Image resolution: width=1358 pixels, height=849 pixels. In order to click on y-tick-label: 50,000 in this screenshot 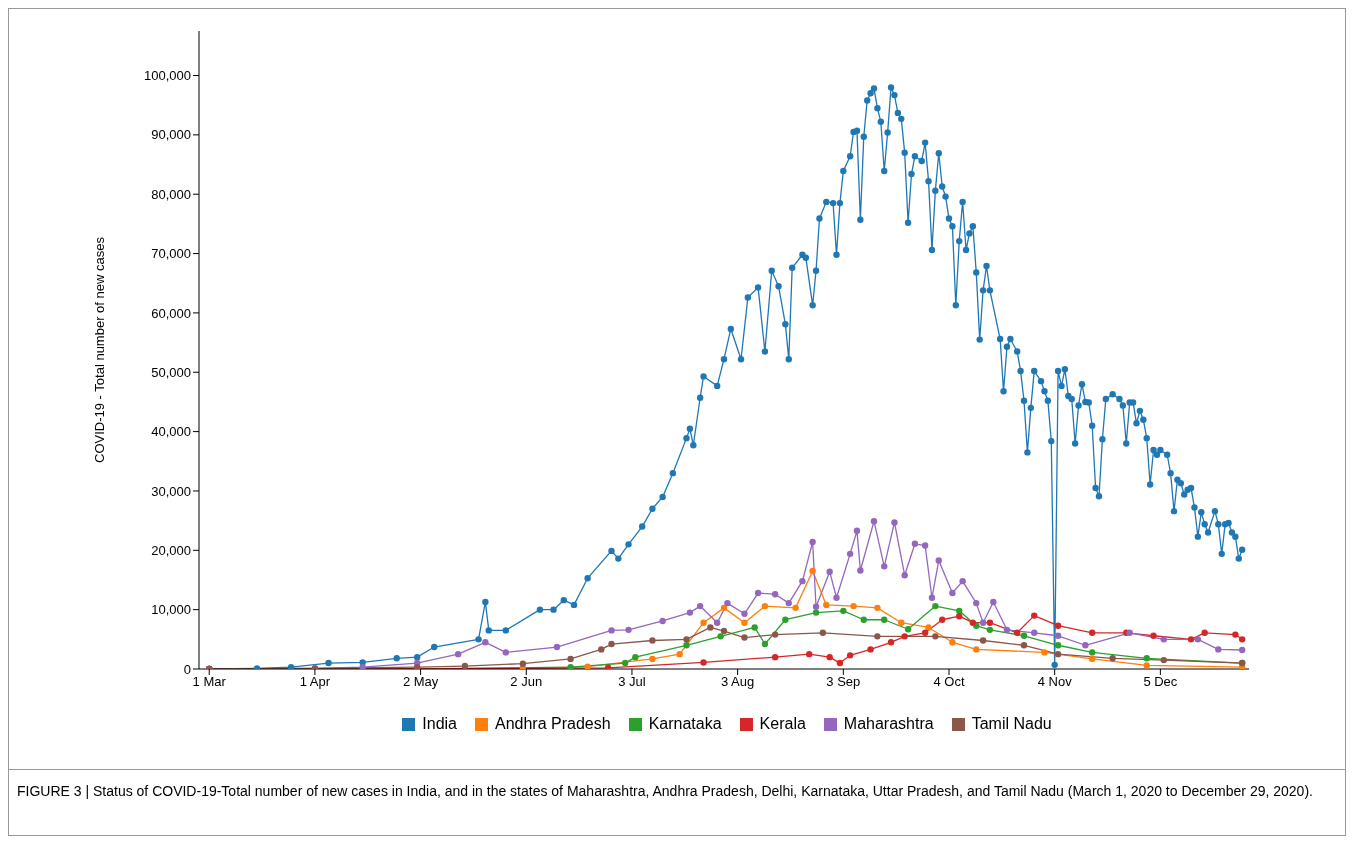, I will do `click(171, 372)`.